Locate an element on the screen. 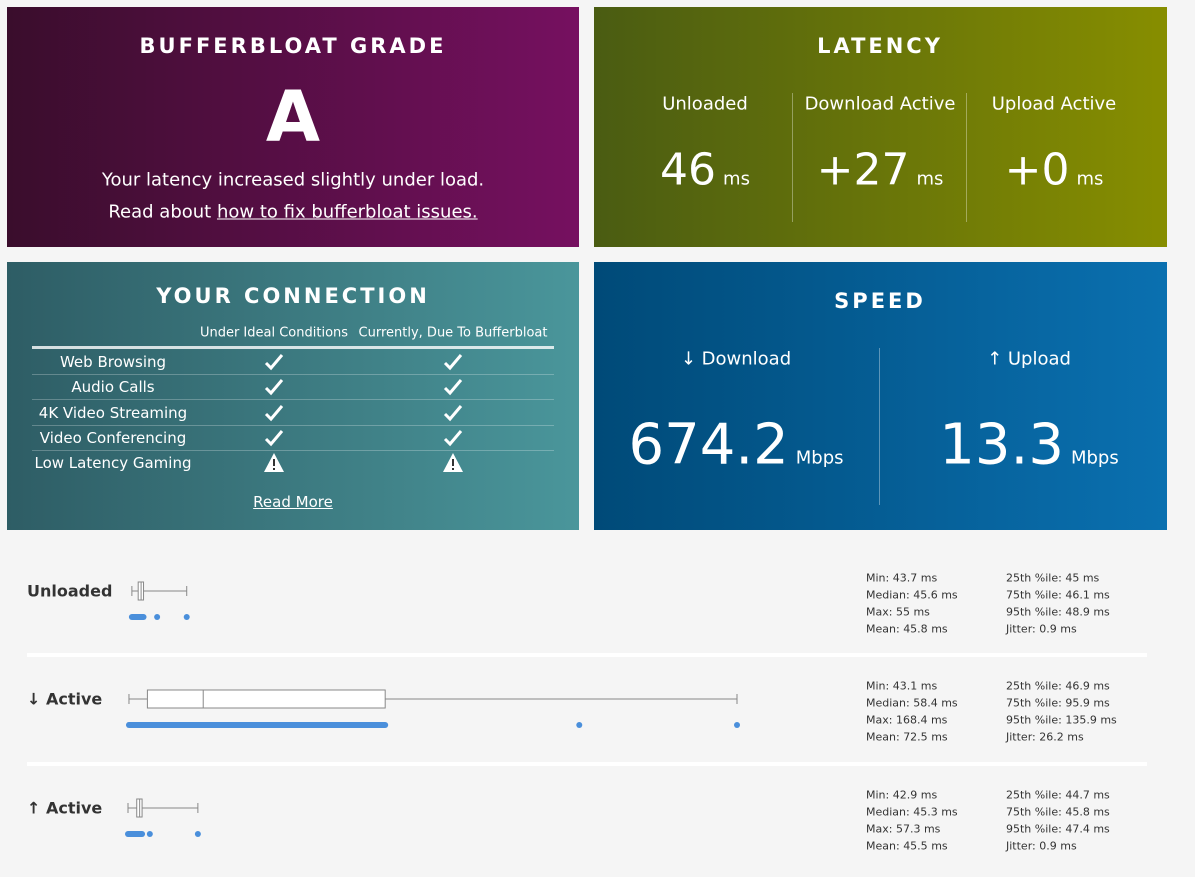 The height and width of the screenshot is (877, 1195). stat: 25th %ile: 46.9 ms is located at coordinates (1058, 686).